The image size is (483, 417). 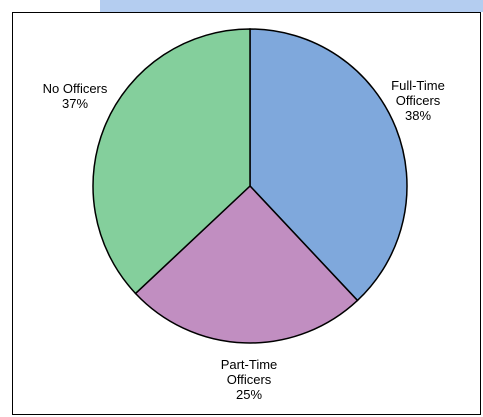 I want to click on slice-label-part-time-pct: 25%, so click(x=249, y=394).